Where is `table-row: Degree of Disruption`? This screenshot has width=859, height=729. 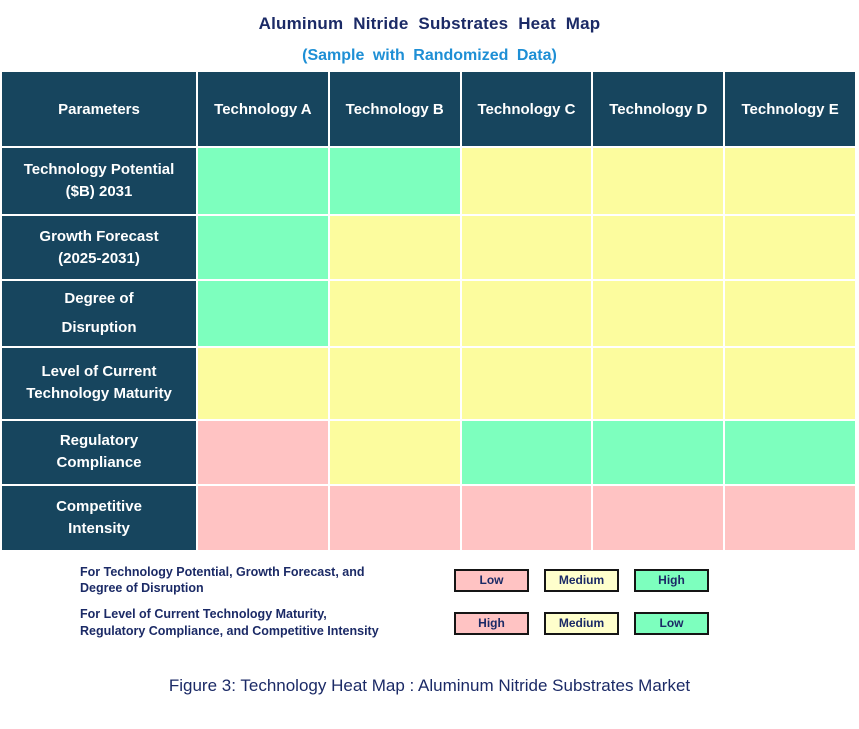
table-row: Degree of Disruption is located at coordinates (428, 313).